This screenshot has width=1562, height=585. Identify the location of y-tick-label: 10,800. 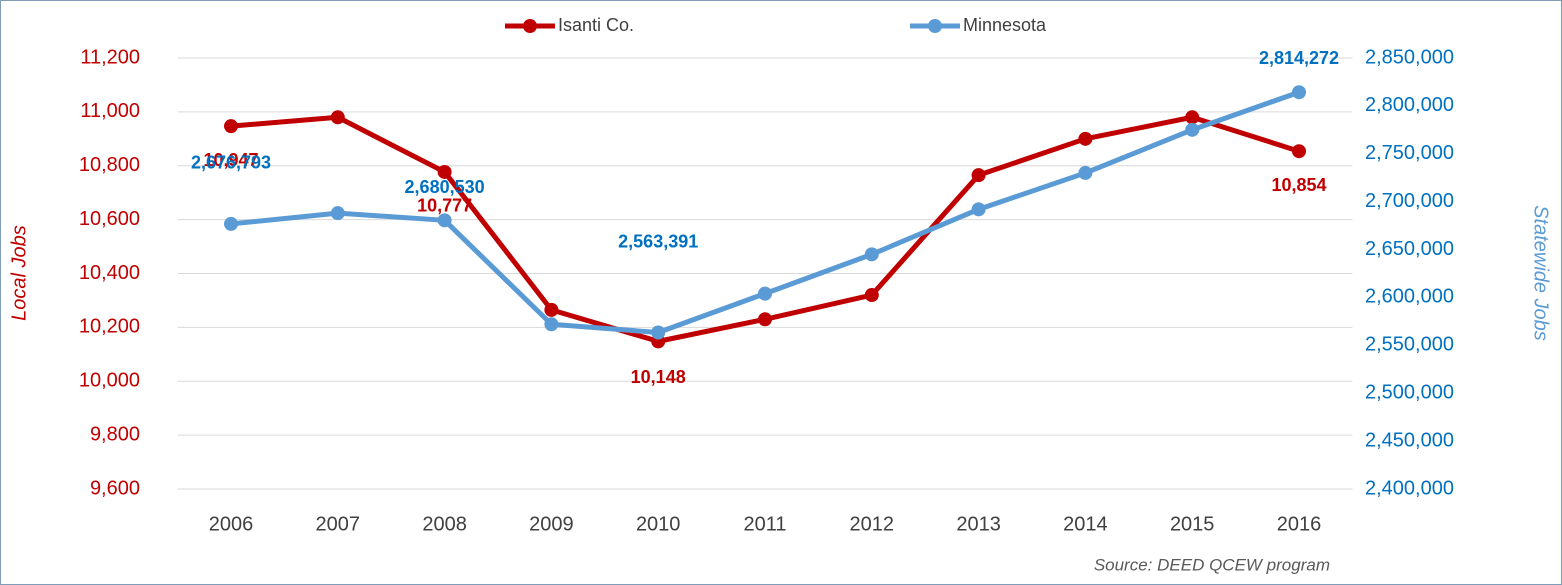
(109, 165).